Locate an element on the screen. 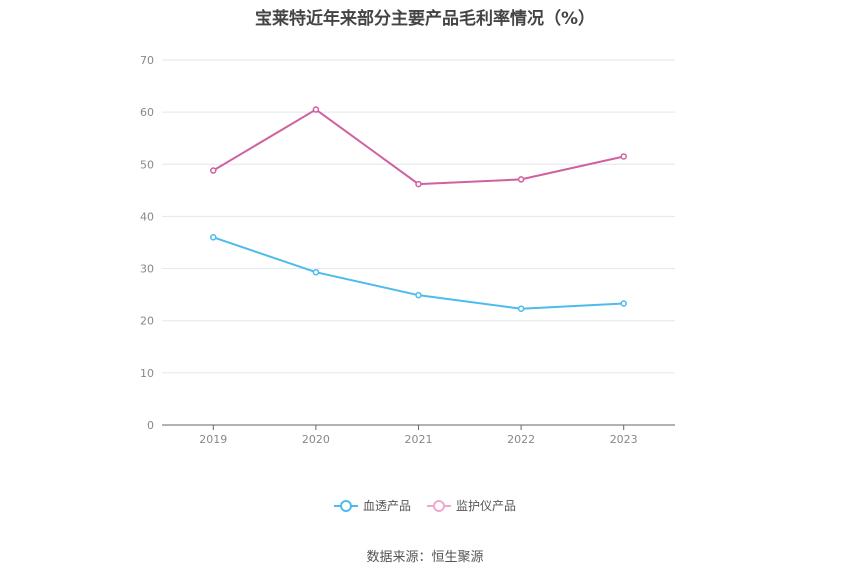 The width and height of the screenshot is (850, 575). x-tick-label: 2019 is located at coordinates (213, 439).